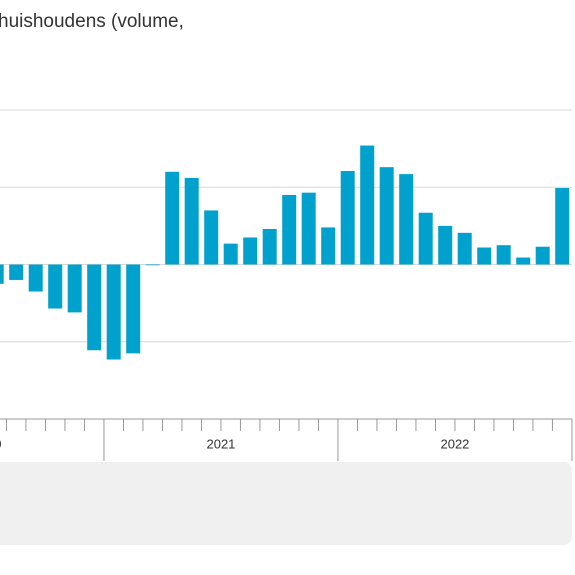 This screenshot has height=575, width=575. What do you see at coordinates (286, 503) in the screenshot?
I see `navigator` at bounding box center [286, 503].